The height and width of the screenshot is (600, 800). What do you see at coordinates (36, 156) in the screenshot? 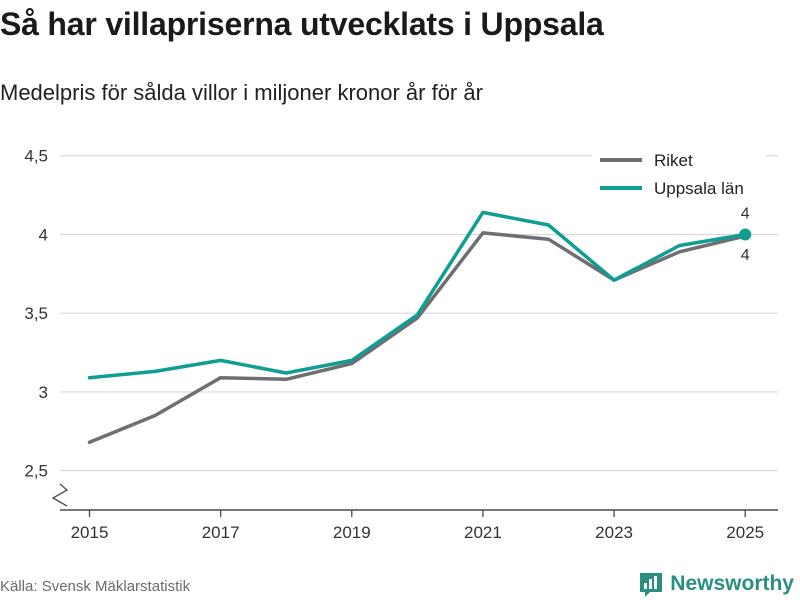
I see `y-tick-label: 4,5` at bounding box center [36, 156].